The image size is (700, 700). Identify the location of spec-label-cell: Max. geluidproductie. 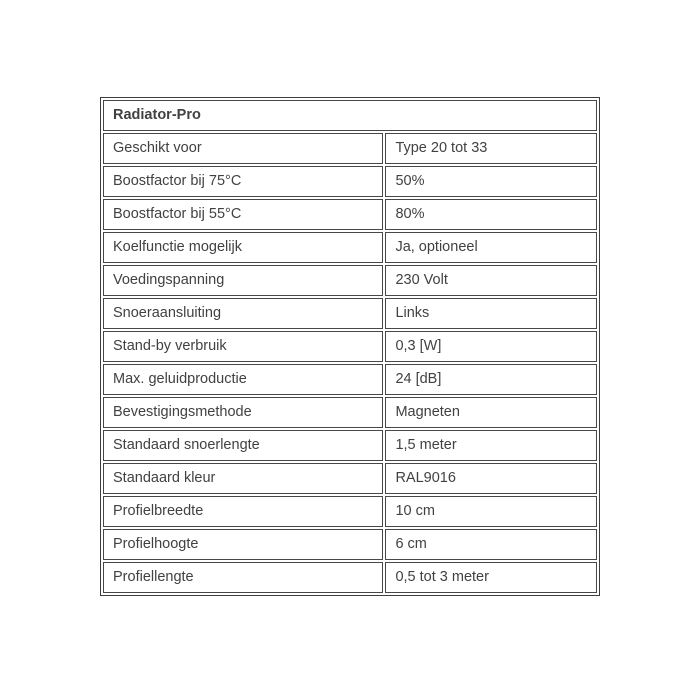
(243, 379).